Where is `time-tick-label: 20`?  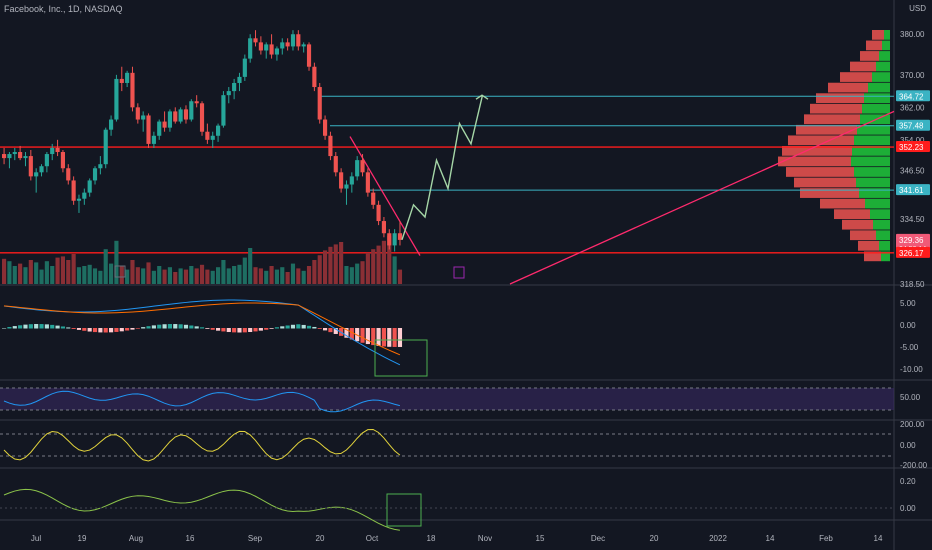
time-tick-label: 20 is located at coordinates (654, 538).